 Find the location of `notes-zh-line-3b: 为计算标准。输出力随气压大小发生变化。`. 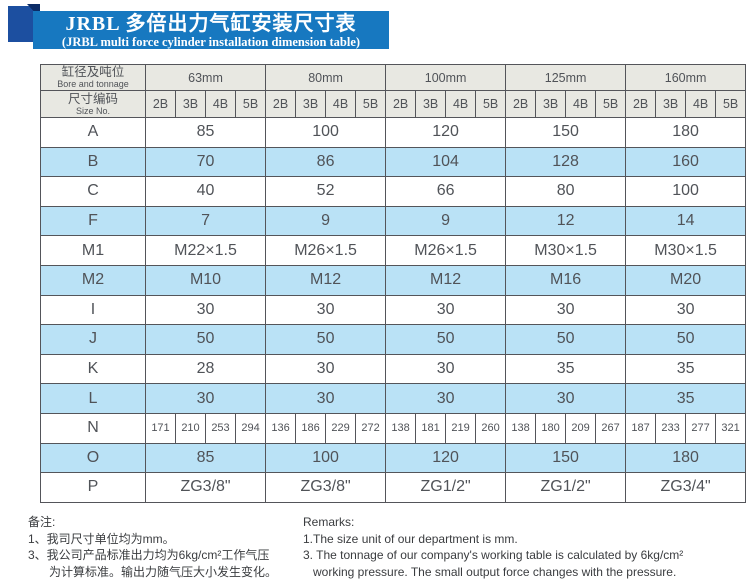

notes-zh-line-3b: 为计算标准。输出力随气压大小发生变化。 is located at coordinates (163, 571).